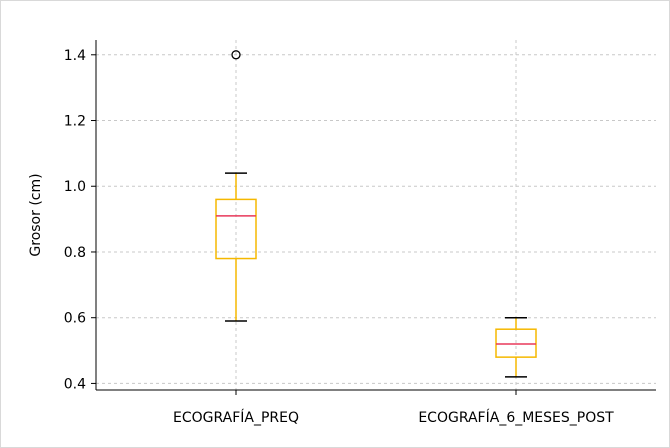  What do you see at coordinates (75, 253) in the screenshot?
I see `y-tick-label-2: 0.8` at bounding box center [75, 253].